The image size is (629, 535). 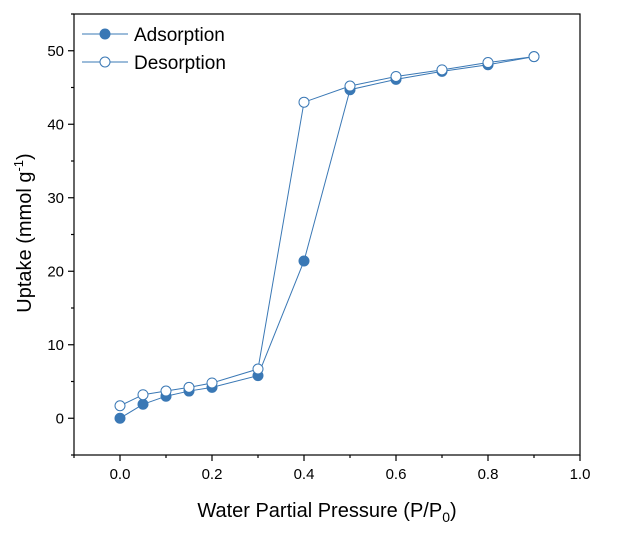 I want to click on x-tick-label: 0.0, so click(x=120, y=474).